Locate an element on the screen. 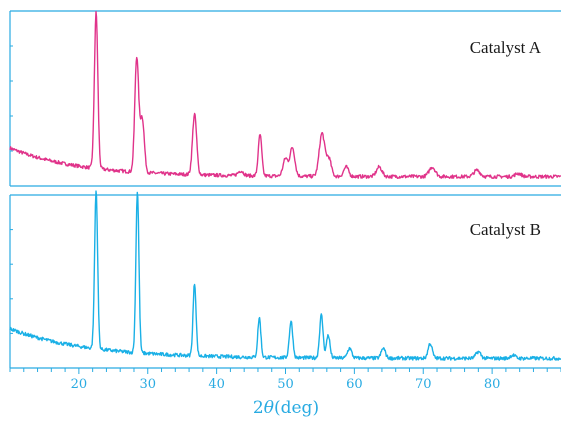 The height and width of the screenshot is (421, 561). panel-b-y-ticks is located at coordinates (11, 281).